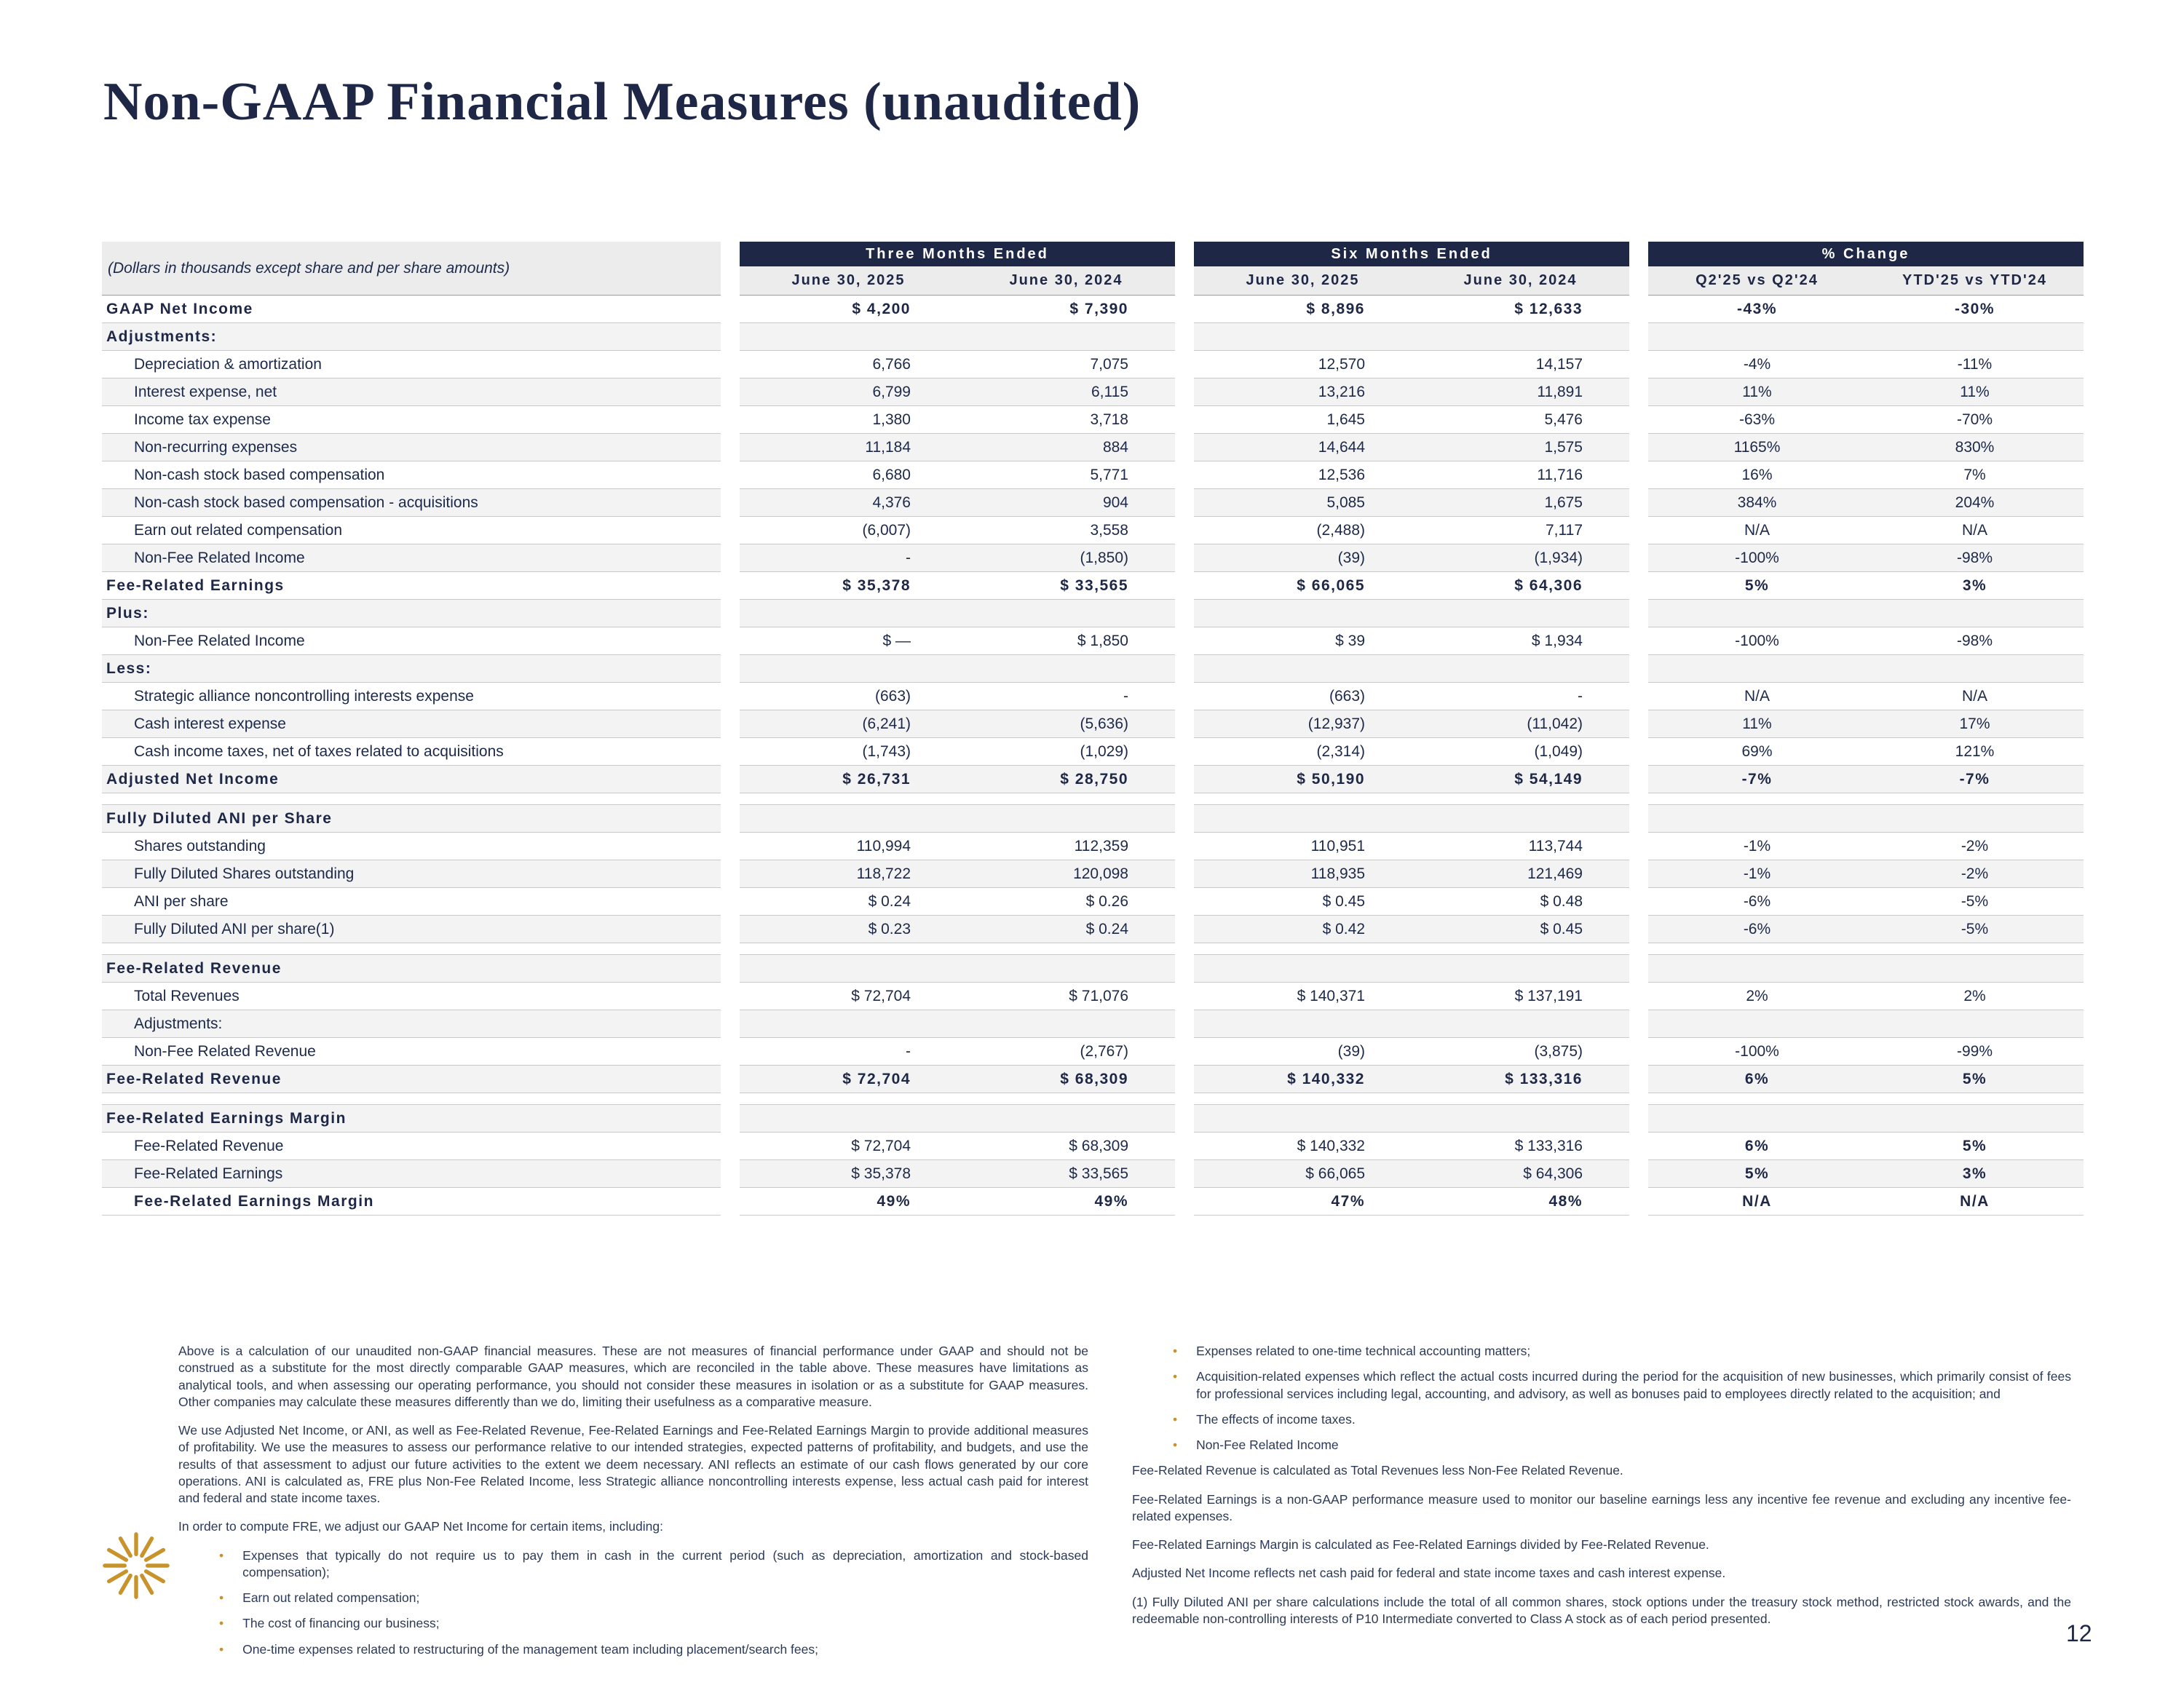 The width and height of the screenshot is (2184, 1685). Describe the element at coordinates (1975, 503) in the screenshot. I see `pct-change-value: 204%` at that location.